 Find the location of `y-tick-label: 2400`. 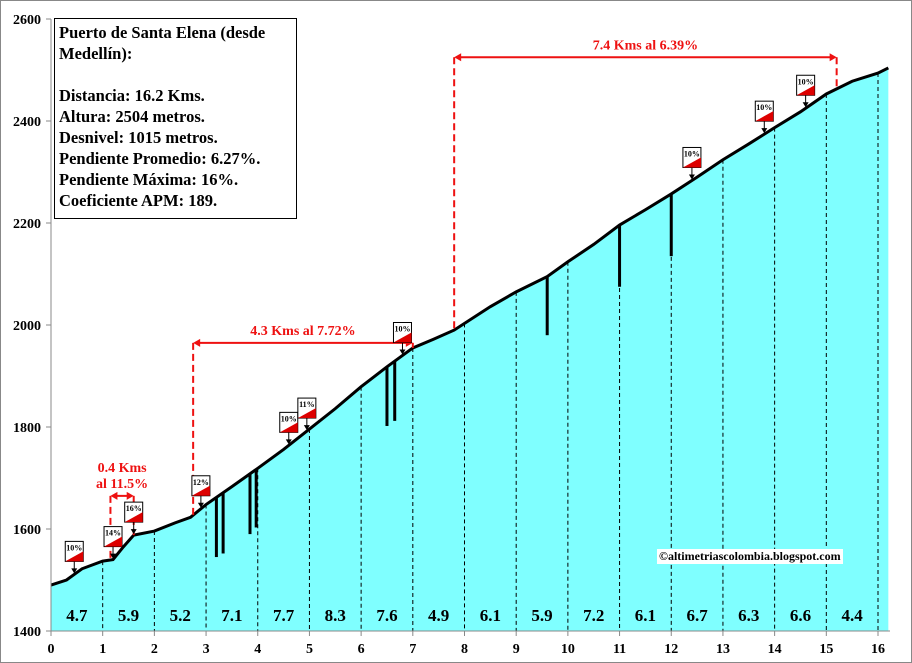

y-tick-label: 2400 is located at coordinates (27, 122).